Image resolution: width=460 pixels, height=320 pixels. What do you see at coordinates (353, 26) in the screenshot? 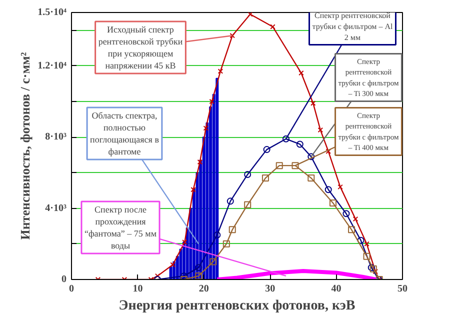
I see `annotation: Спектр рентгеновской трубки с фильтром – Al 2 мм` at bounding box center [353, 26].